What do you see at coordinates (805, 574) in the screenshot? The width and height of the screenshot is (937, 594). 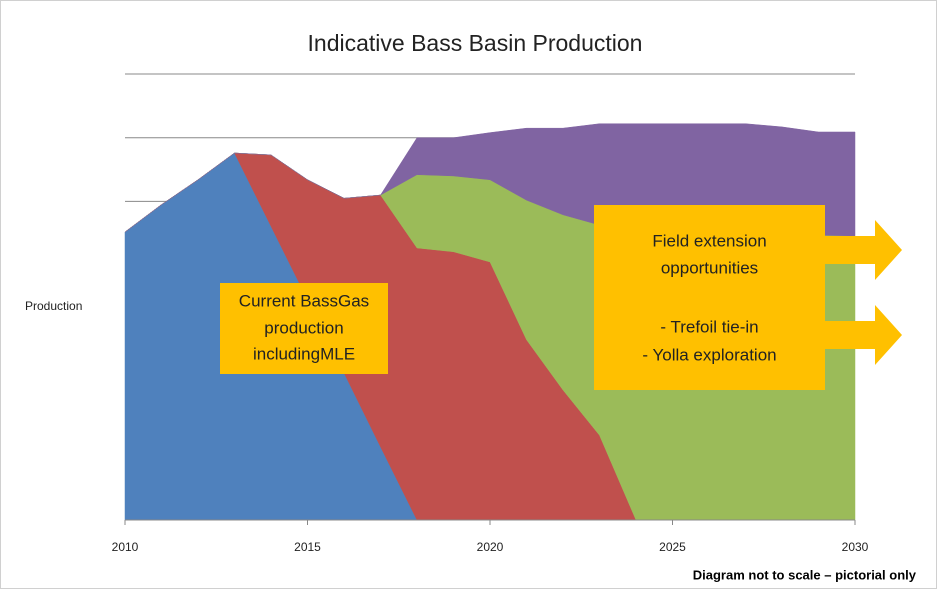 I see `footnote: Diagram not to scale – pictorial only` at bounding box center [805, 574].